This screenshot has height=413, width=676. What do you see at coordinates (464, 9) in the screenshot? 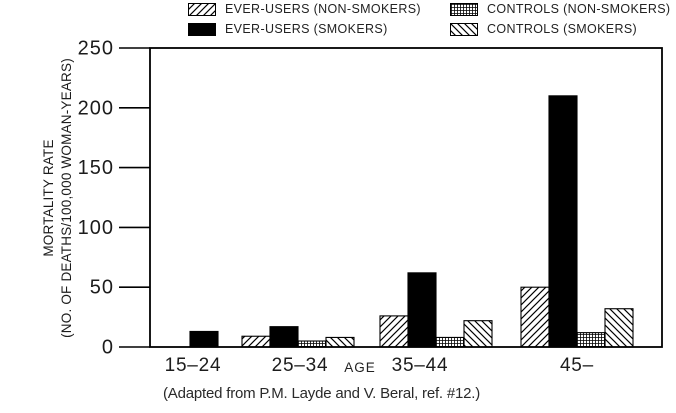
I see `legend-swatch-grid` at bounding box center [464, 9].